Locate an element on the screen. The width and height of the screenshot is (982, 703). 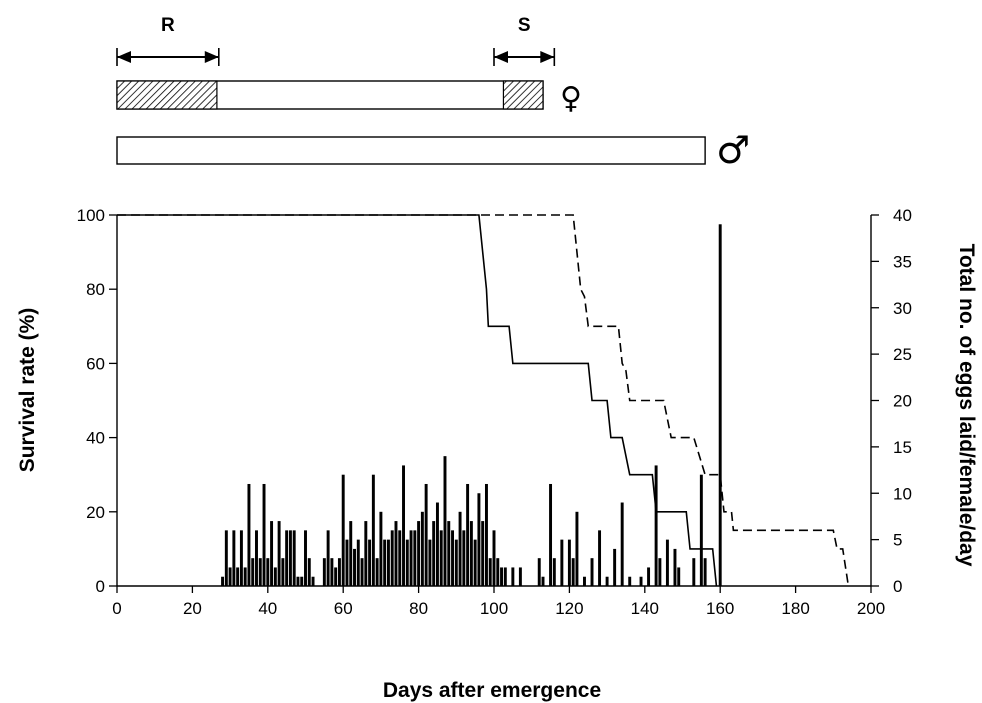
x-tick-label: 60 is located at coordinates (343, 608).